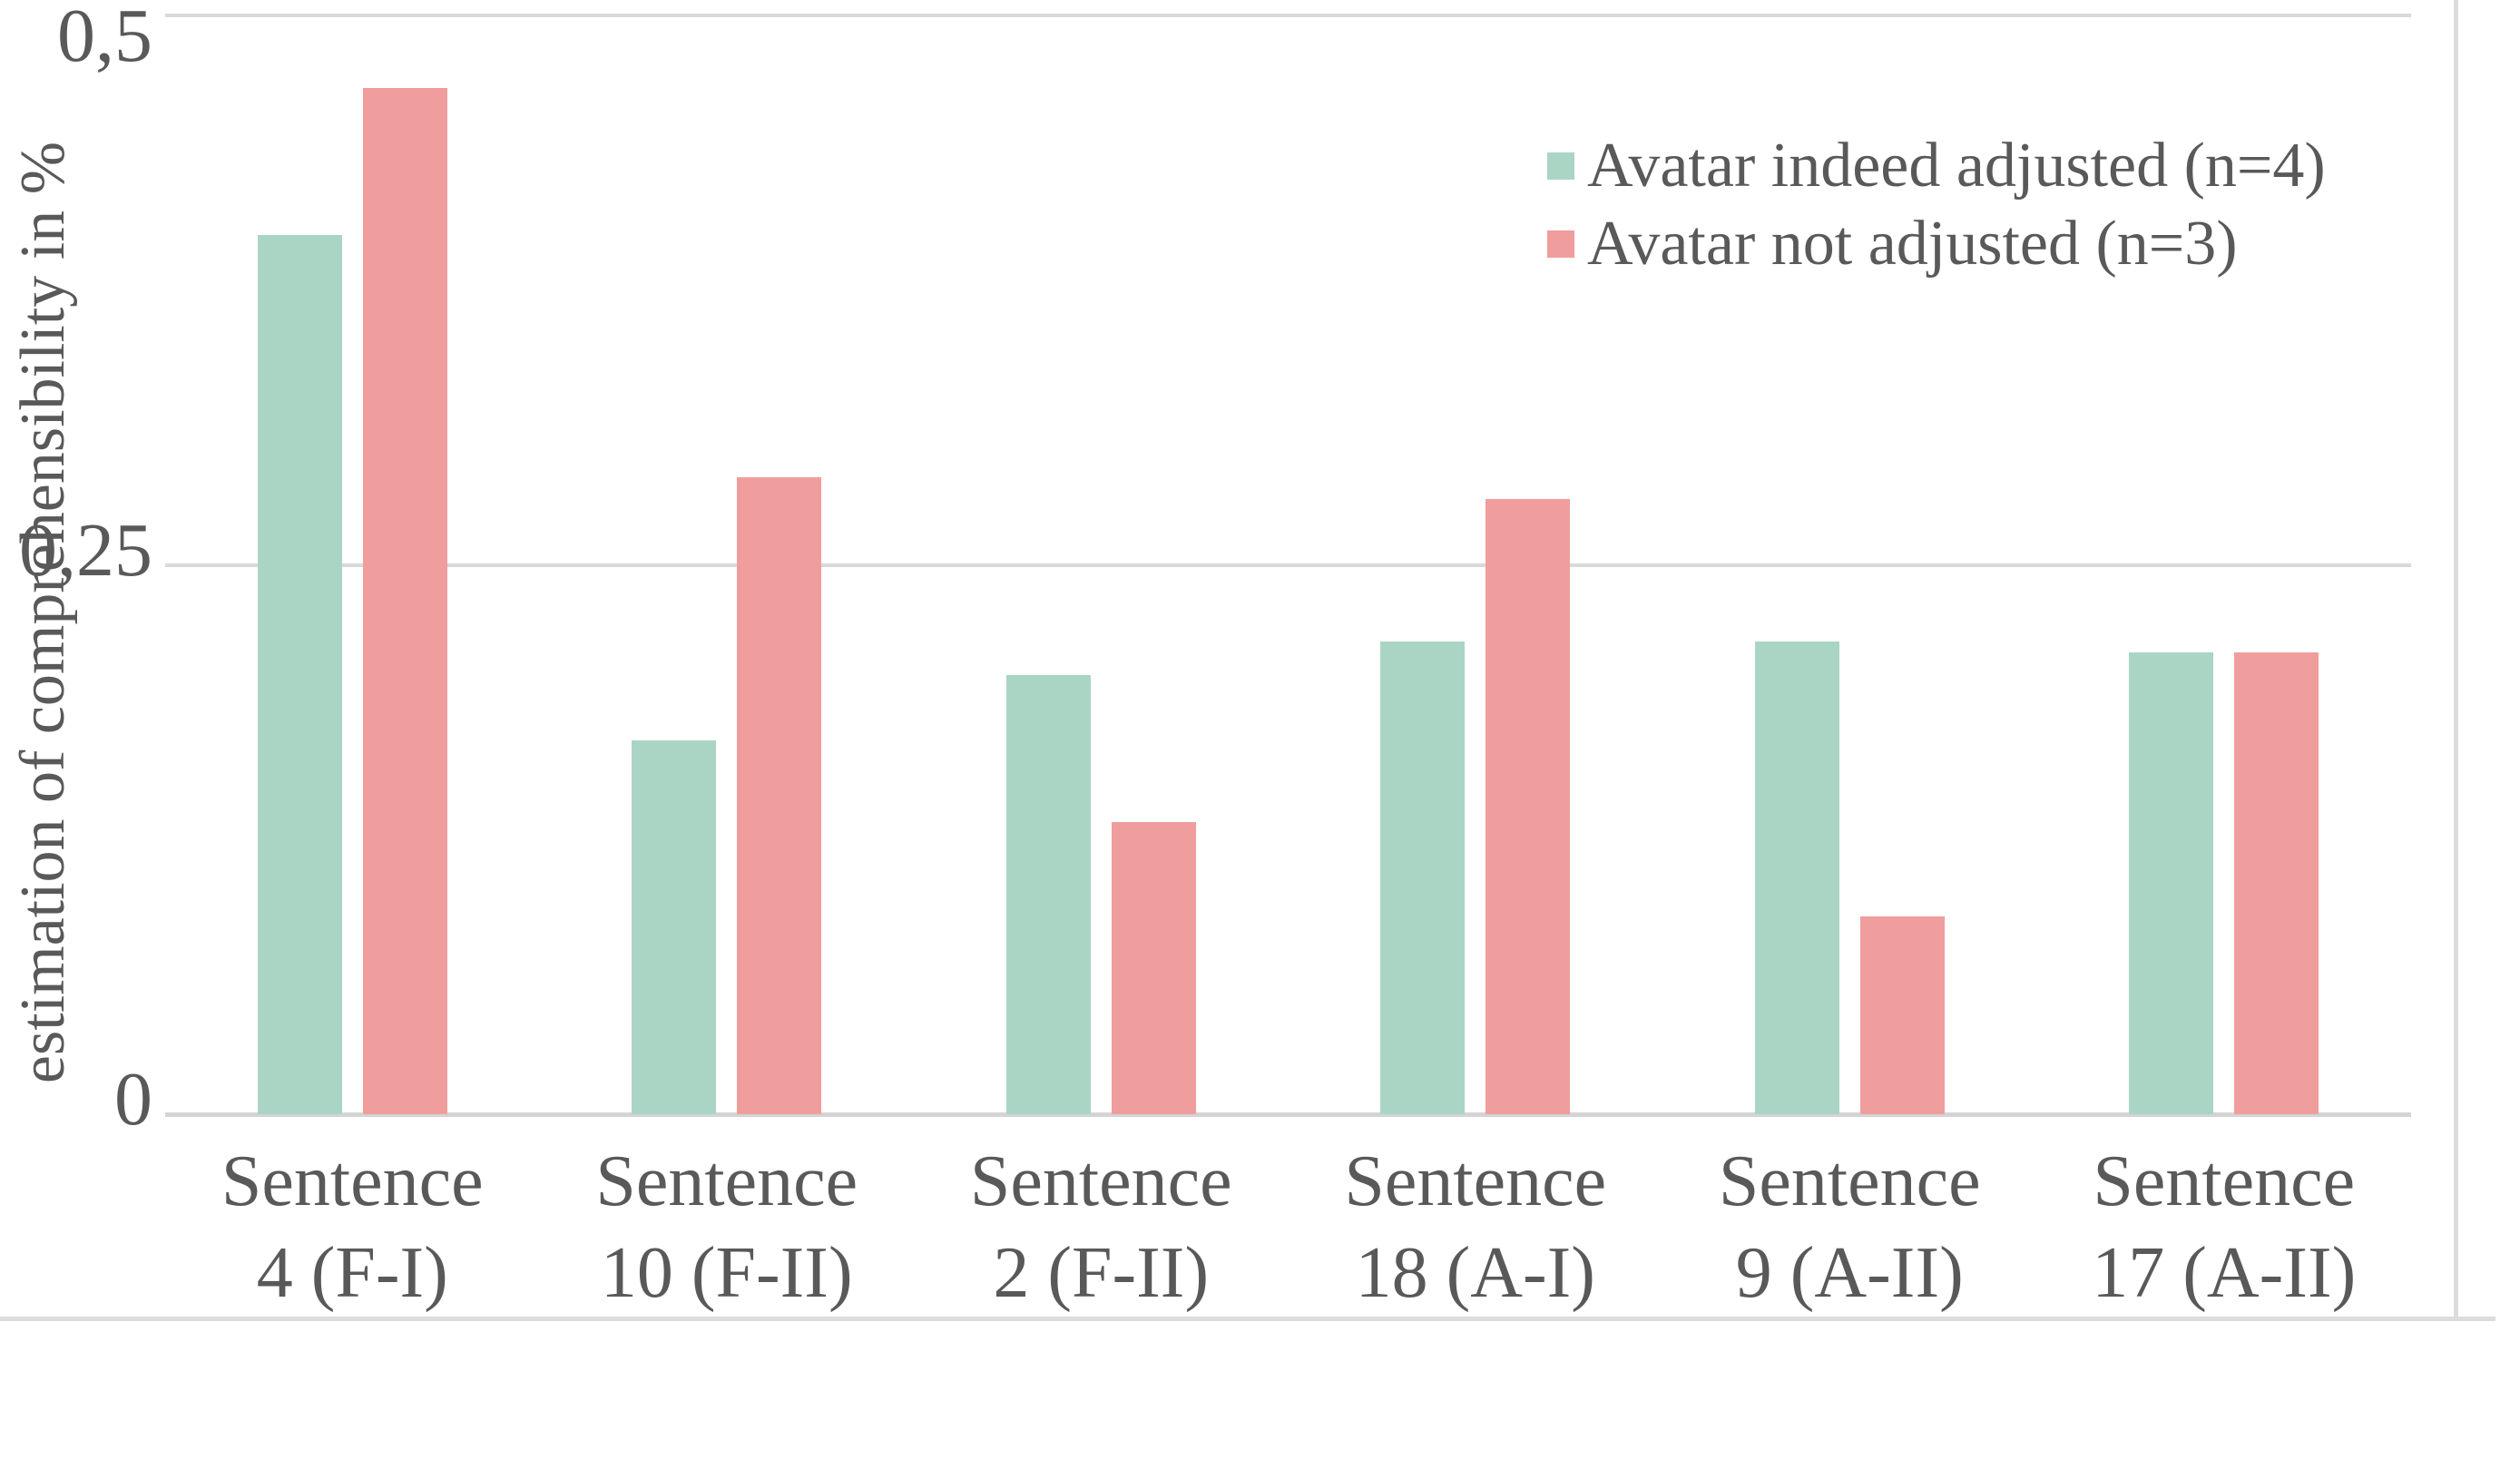 The width and height of the screenshot is (2520, 1469). I want to click on y-tick-label-0: 0, so click(133, 1099).